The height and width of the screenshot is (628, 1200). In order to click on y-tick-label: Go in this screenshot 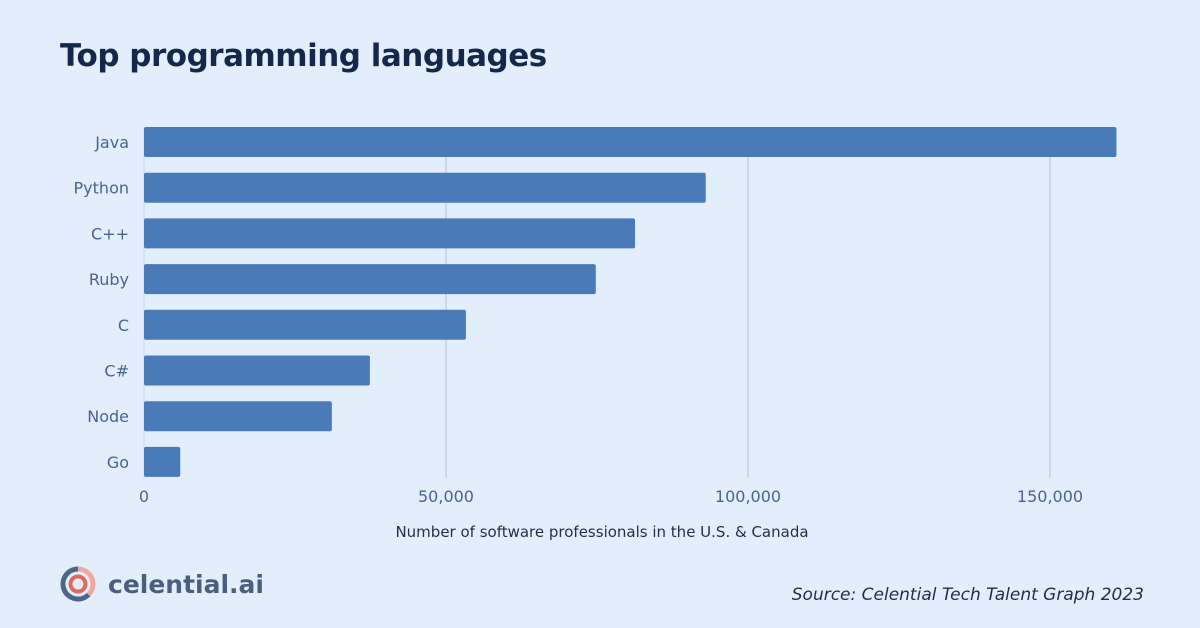, I will do `click(118, 462)`.